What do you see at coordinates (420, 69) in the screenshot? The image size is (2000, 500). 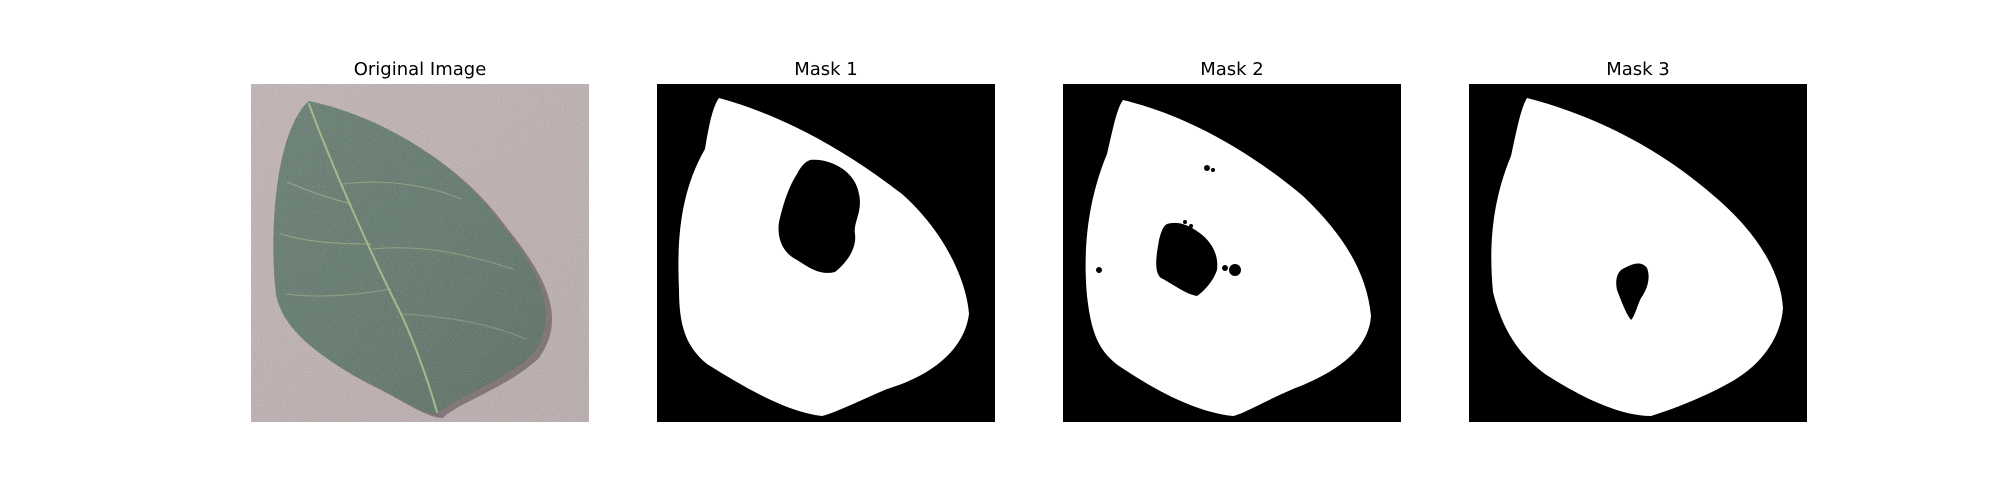 I see `panel-title: Original Image` at bounding box center [420, 69].